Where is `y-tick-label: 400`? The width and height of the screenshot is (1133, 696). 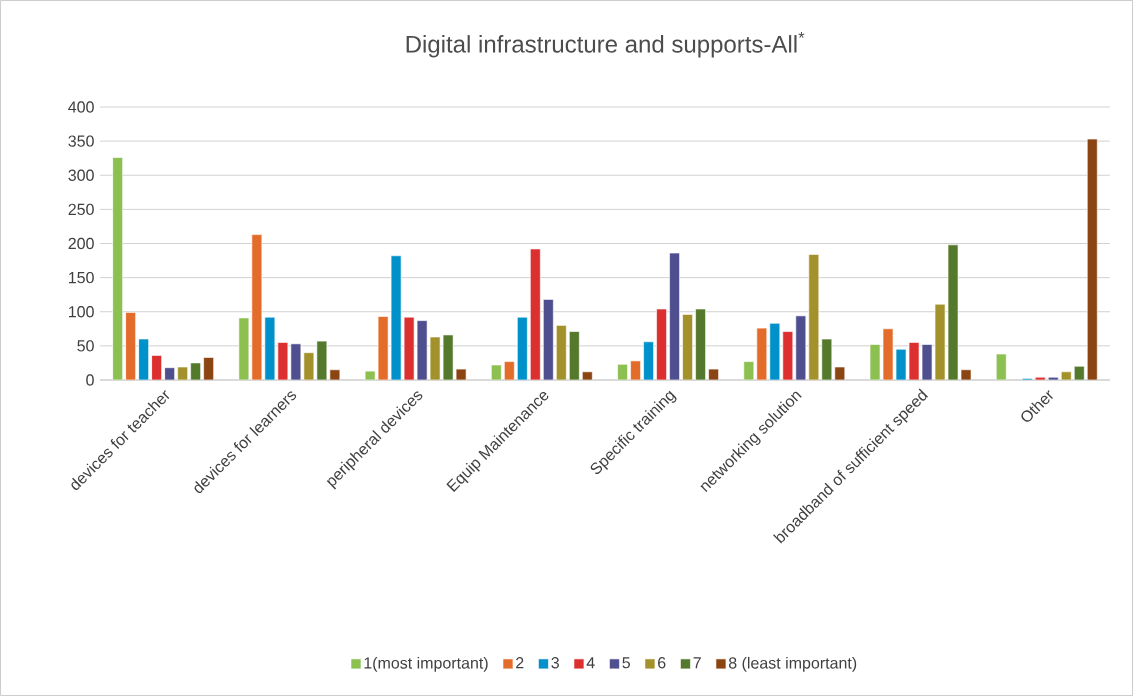 y-tick-label: 400 is located at coordinates (81, 107).